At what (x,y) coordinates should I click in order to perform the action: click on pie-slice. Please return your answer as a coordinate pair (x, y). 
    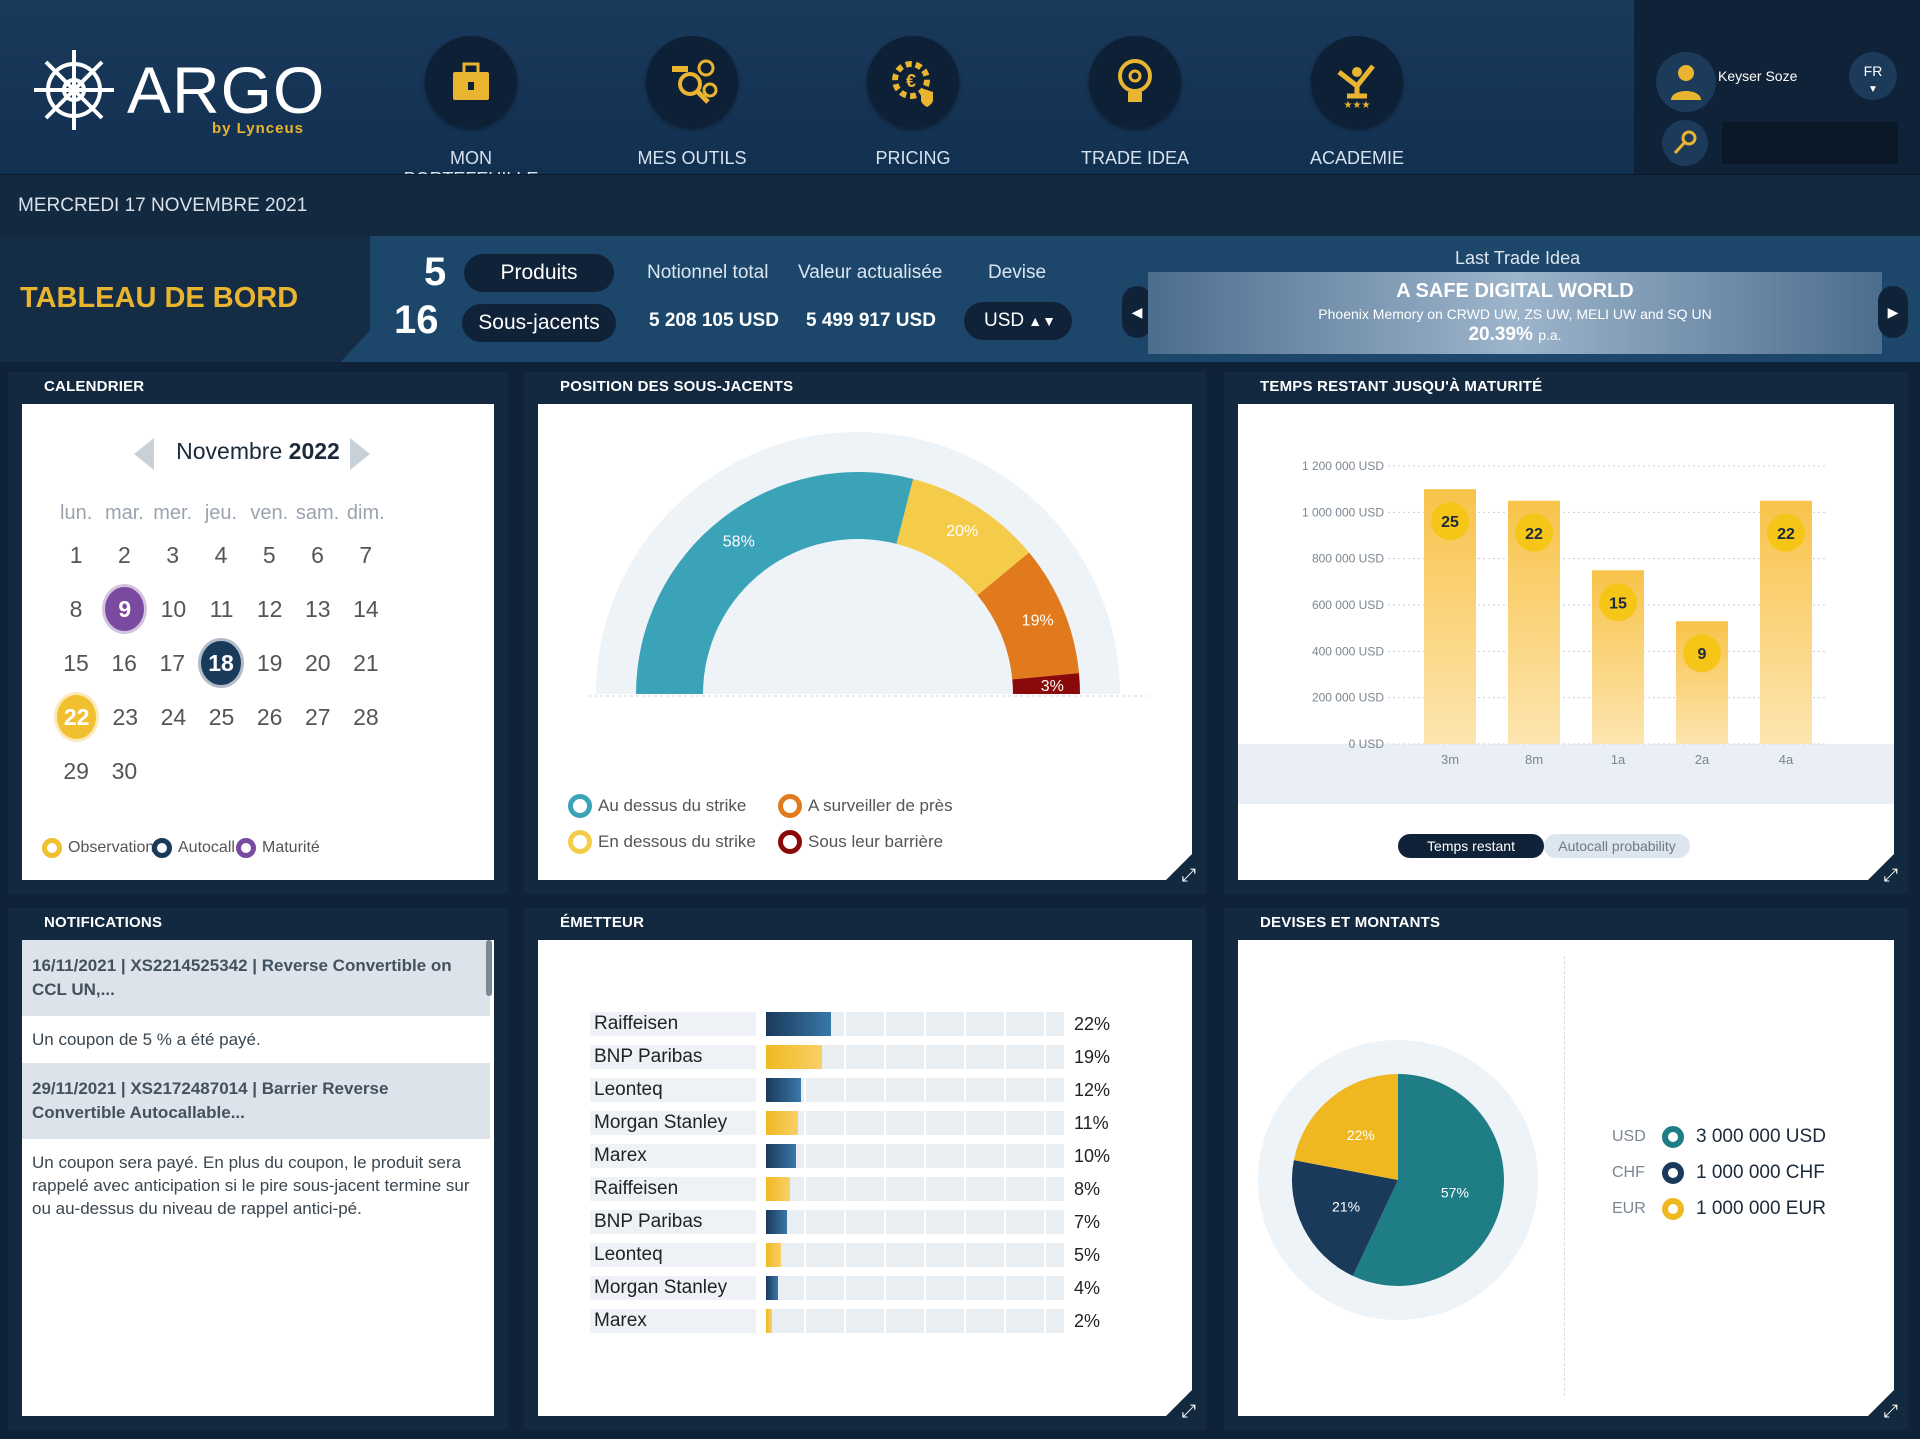
    Looking at the image, I should click on (1428, 1180).